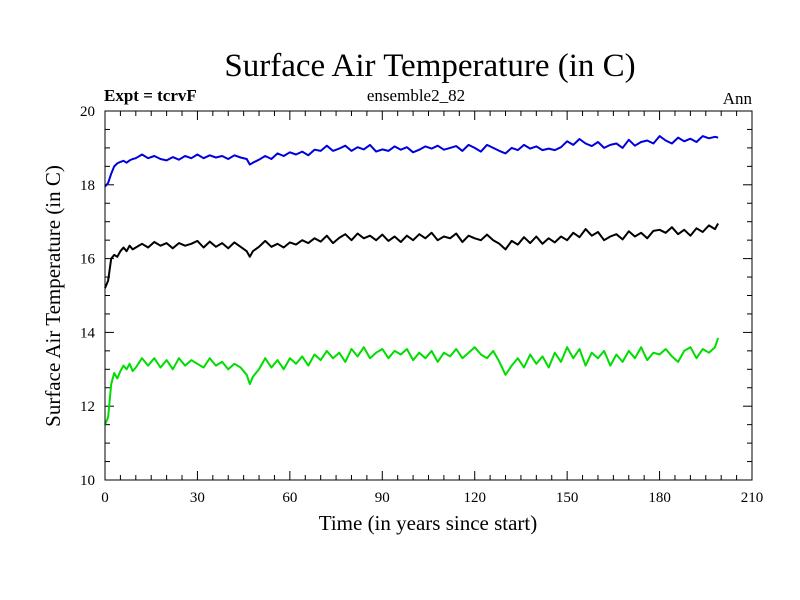 The width and height of the screenshot is (800, 600). What do you see at coordinates (105, 498) in the screenshot?
I see `x-tick-label: 0` at bounding box center [105, 498].